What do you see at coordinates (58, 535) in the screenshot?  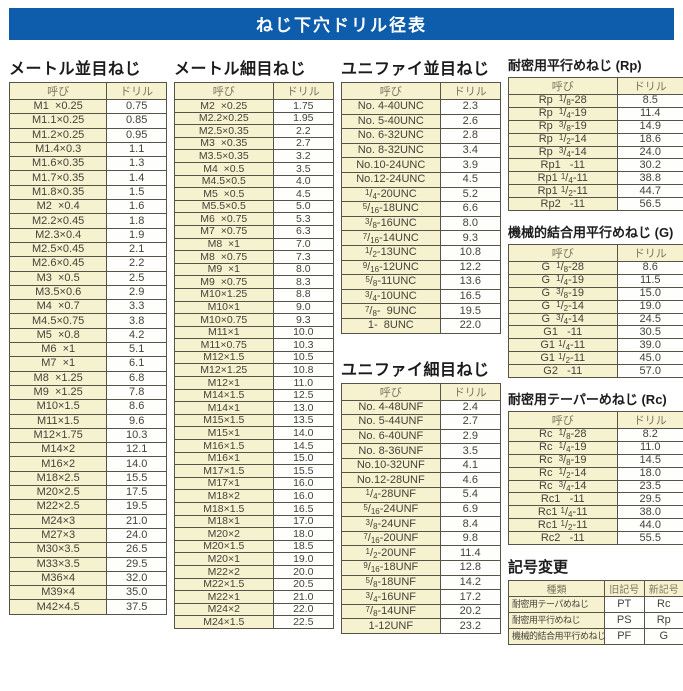 I see `thread-size-cell: M27×3` at bounding box center [58, 535].